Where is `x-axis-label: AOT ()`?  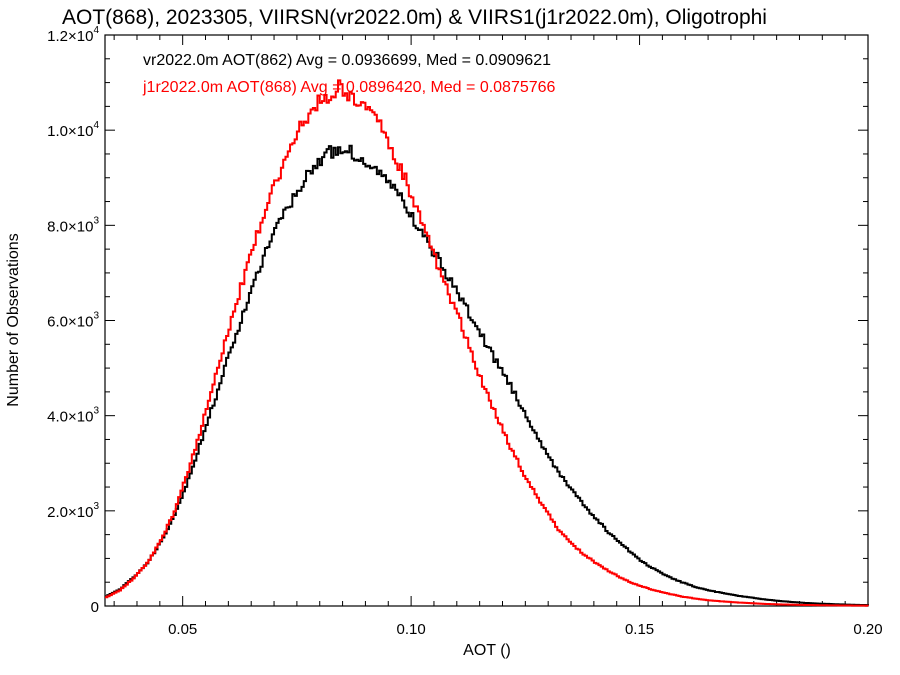
x-axis-label: AOT () is located at coordinates (487, 650).